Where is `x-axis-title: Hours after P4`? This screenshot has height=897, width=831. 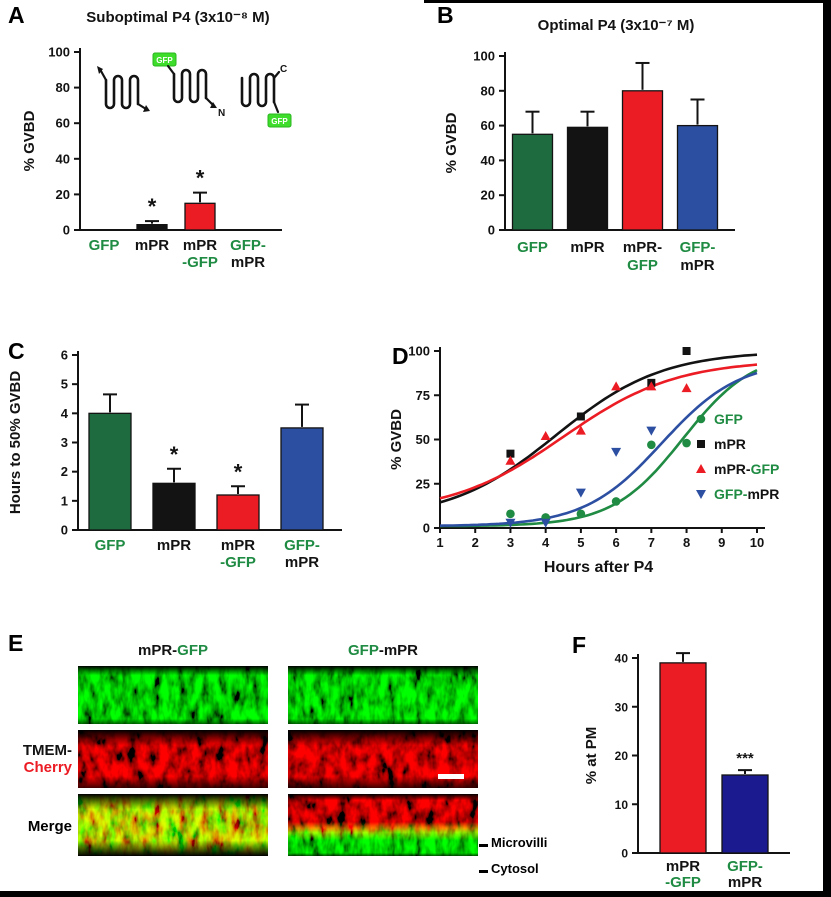
x-axis-title: Hours after P4 is located at coordinates (598, 567).